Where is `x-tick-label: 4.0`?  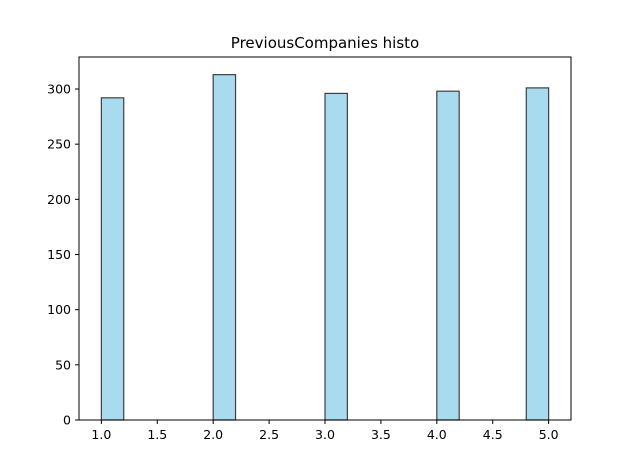
x-tick-label: 4.0 is located at coordinates (437, 434).